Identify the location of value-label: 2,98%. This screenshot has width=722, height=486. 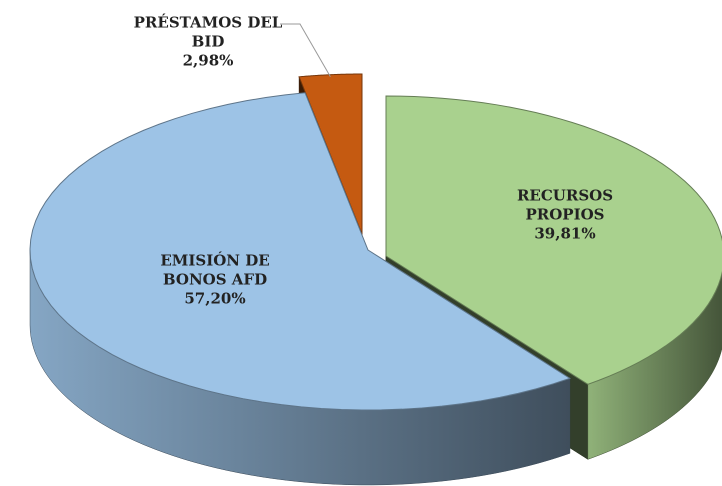
(208, 60).